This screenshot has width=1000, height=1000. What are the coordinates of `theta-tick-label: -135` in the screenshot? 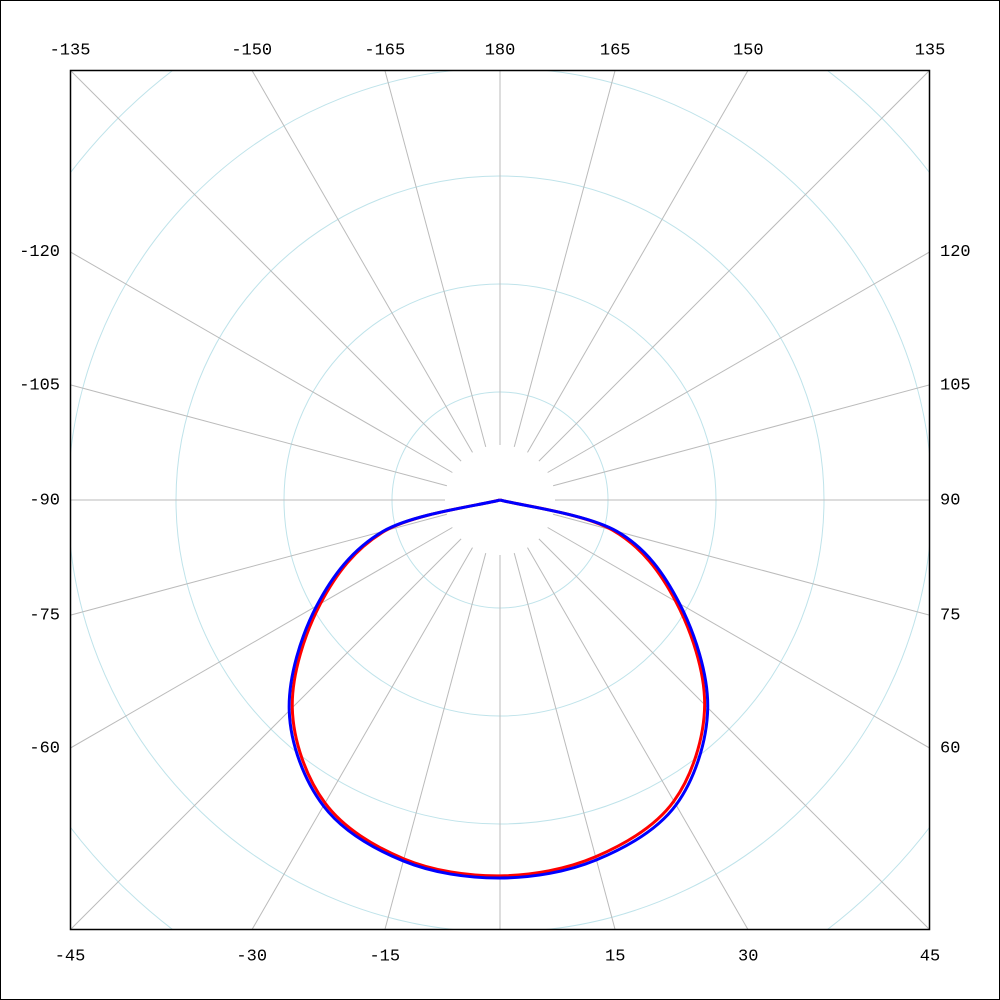 It's located at (70, 50).